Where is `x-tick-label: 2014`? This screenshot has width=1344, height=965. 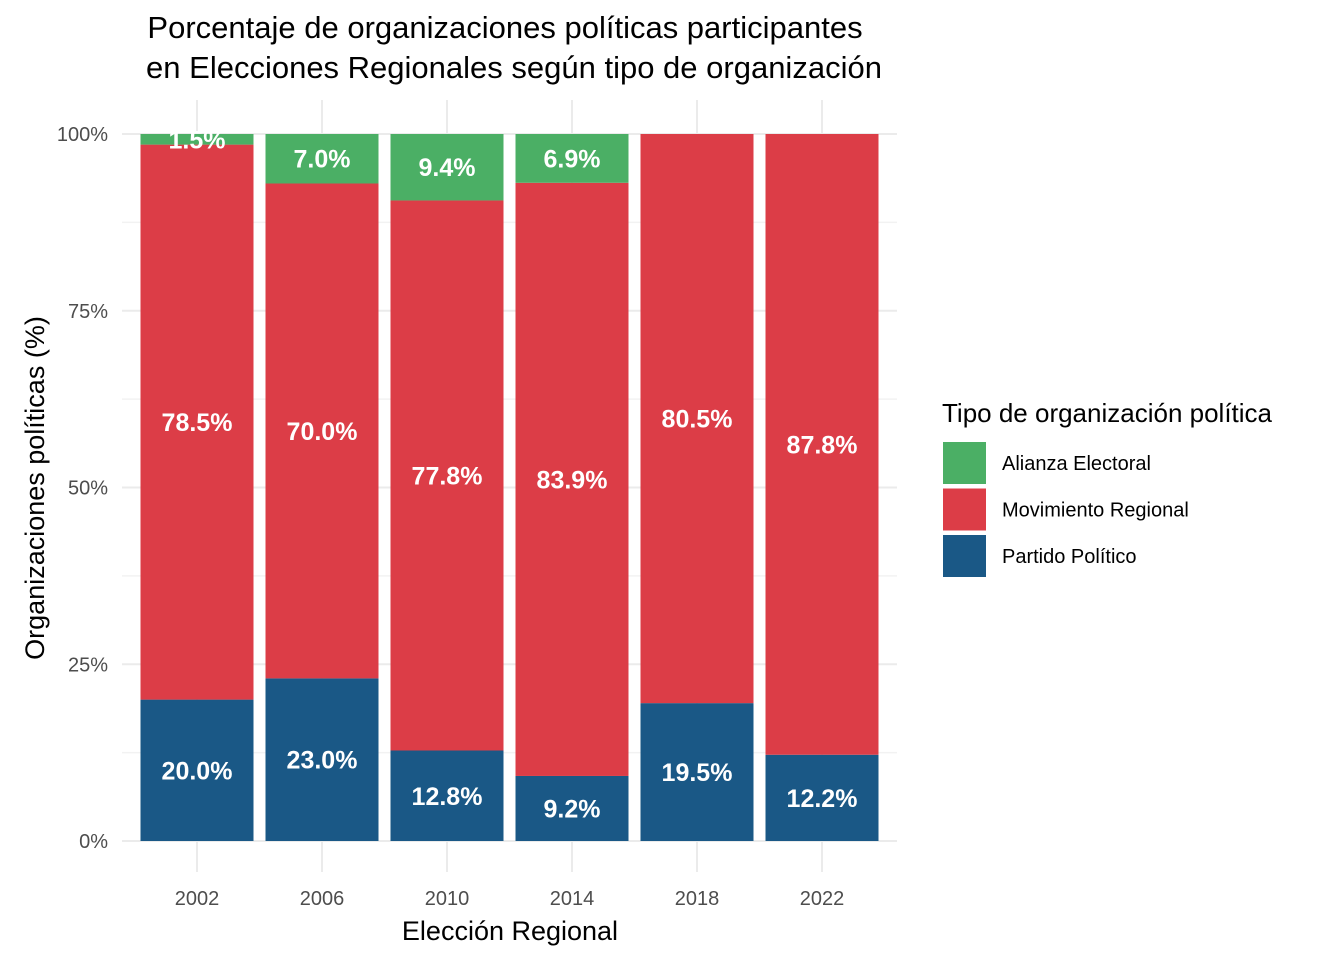
x-tick-label: 2014 is located at coordinates (572, 899).